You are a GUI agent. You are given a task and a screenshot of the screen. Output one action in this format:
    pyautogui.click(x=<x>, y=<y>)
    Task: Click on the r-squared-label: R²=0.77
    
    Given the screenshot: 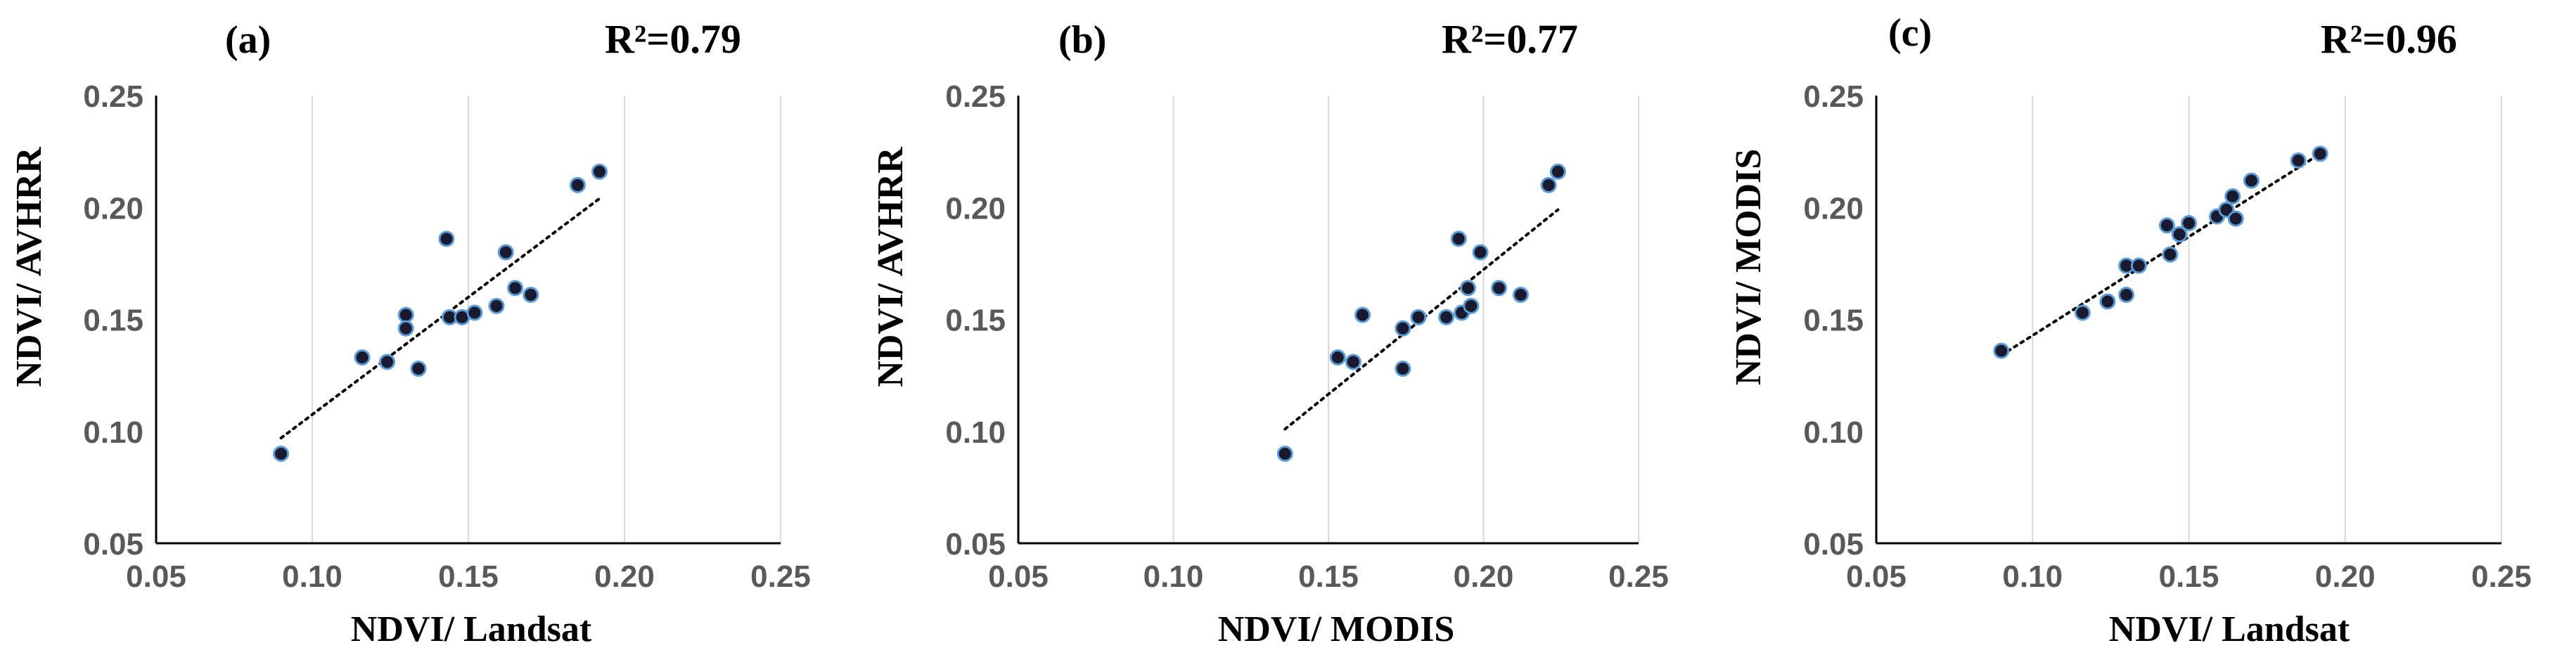 What is the action you would take?
    pyautogui.click(x=1510, y=39)
    